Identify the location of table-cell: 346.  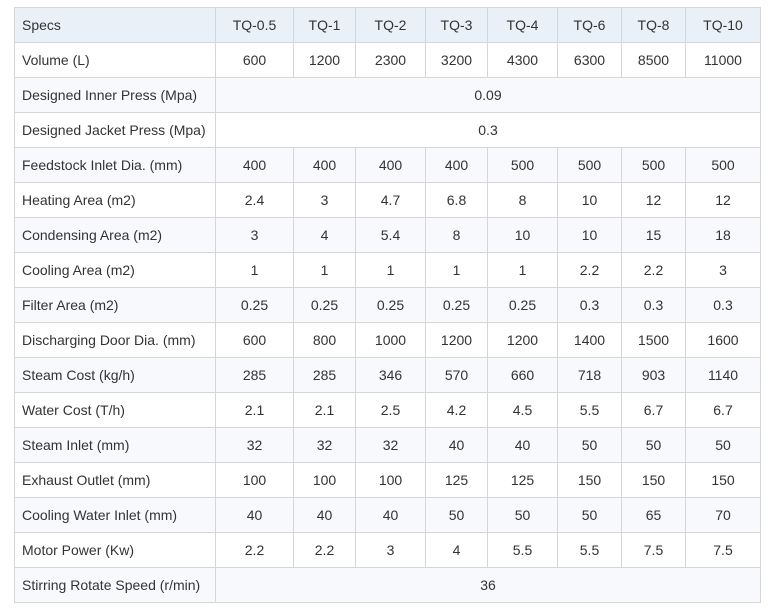
(390, 375).